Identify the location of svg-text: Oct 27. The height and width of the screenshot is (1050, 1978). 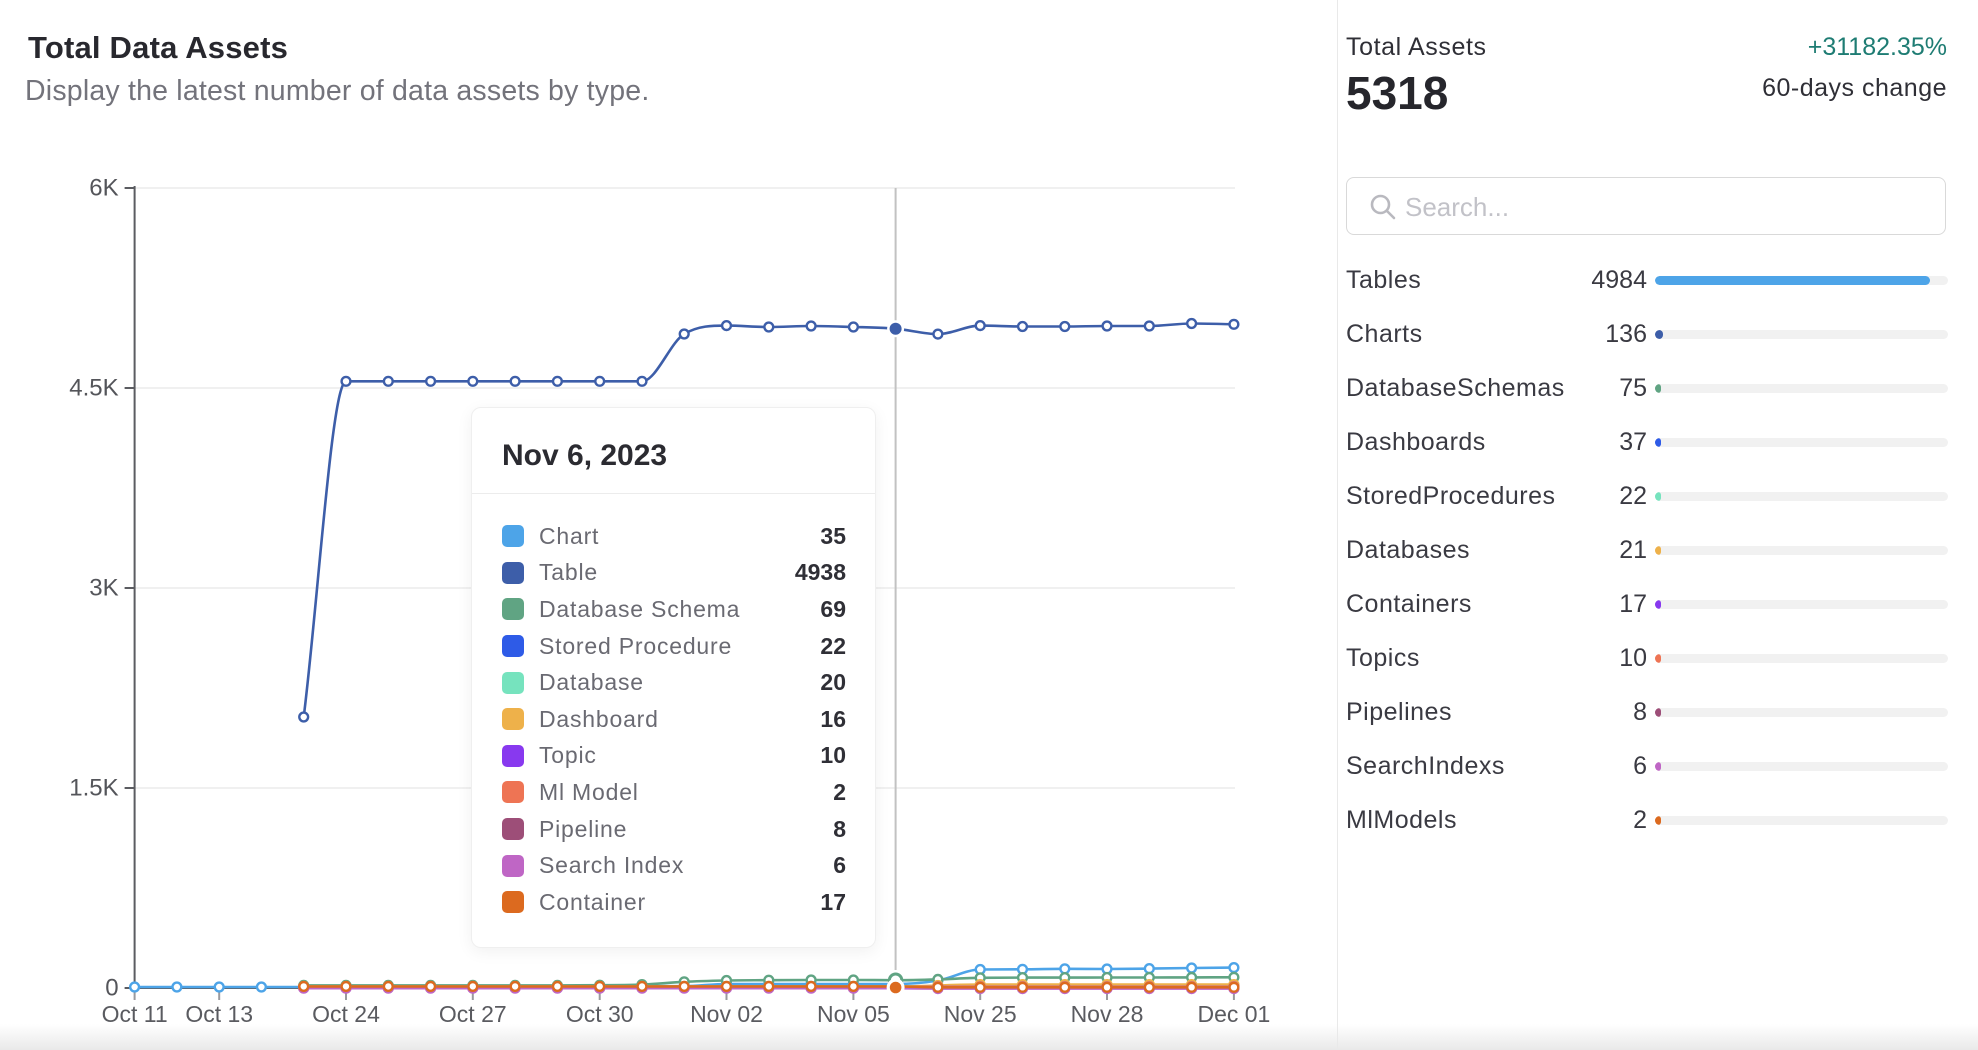
(473, 1014).